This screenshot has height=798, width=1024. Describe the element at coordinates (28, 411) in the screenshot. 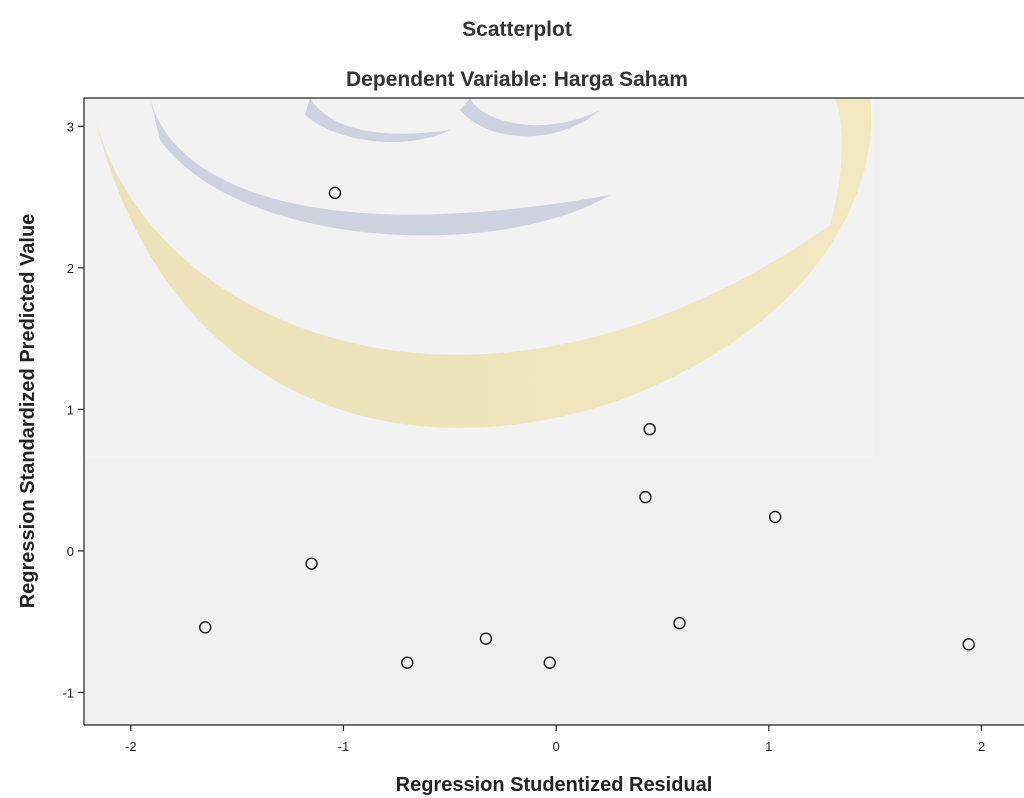

I see `y-axis-label: Regression Standardized Predicted Value` at that location.